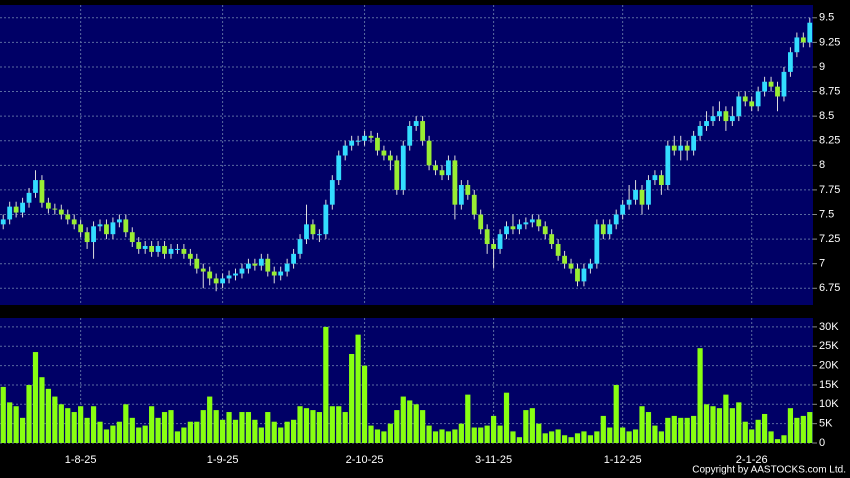  Describe the element at coordinates (822, 264) in the screenshot. I see `y-tick-label: 7` at that location.